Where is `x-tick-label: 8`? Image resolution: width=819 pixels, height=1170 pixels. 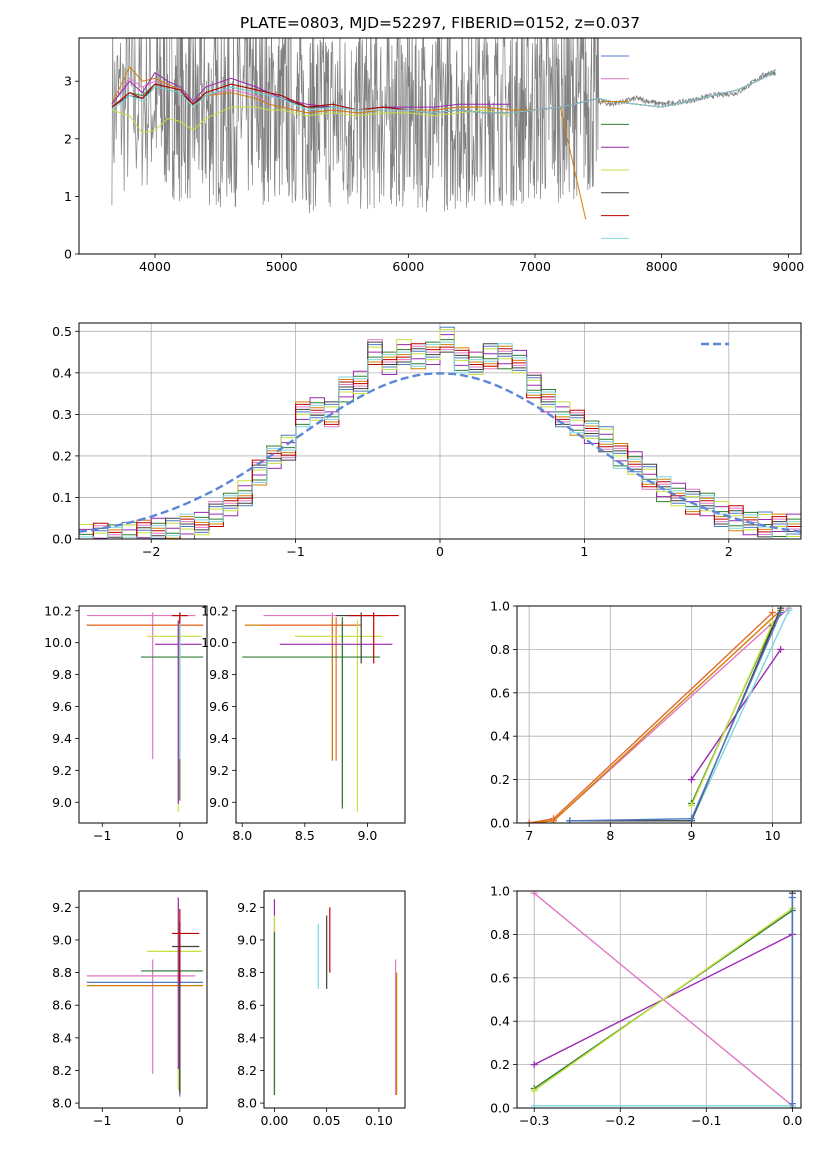
x-tick-label: 8 is located at coordinates (610, 835).